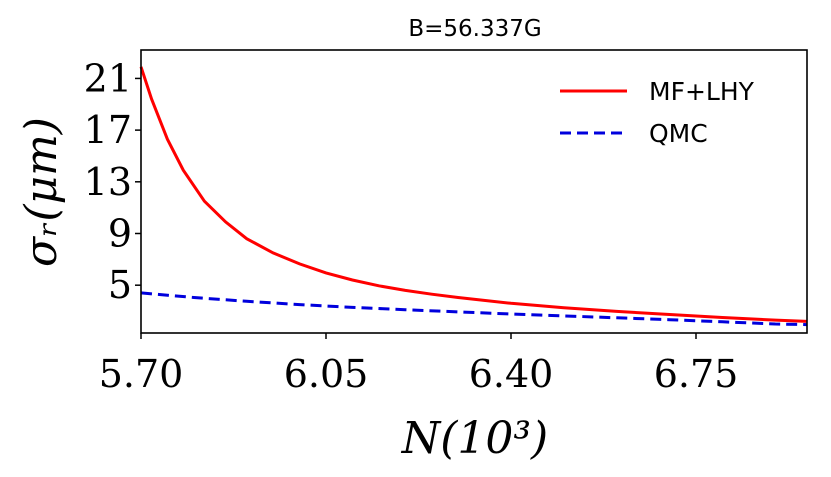 The height and width of the screenshot is (477, 831). I want to click on y-tick-label: 13, so click(108, 182).